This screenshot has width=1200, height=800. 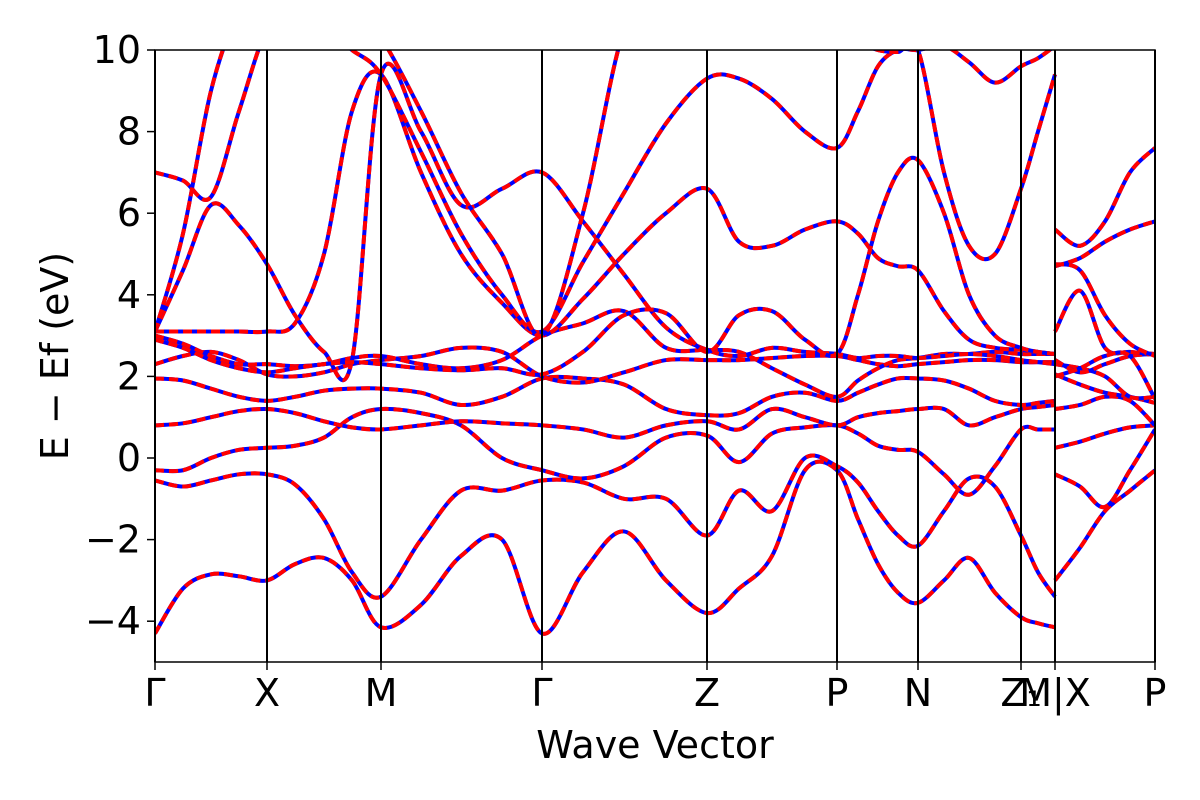 I want to click on y-tick-label: −2, so click(x=113, y=540).